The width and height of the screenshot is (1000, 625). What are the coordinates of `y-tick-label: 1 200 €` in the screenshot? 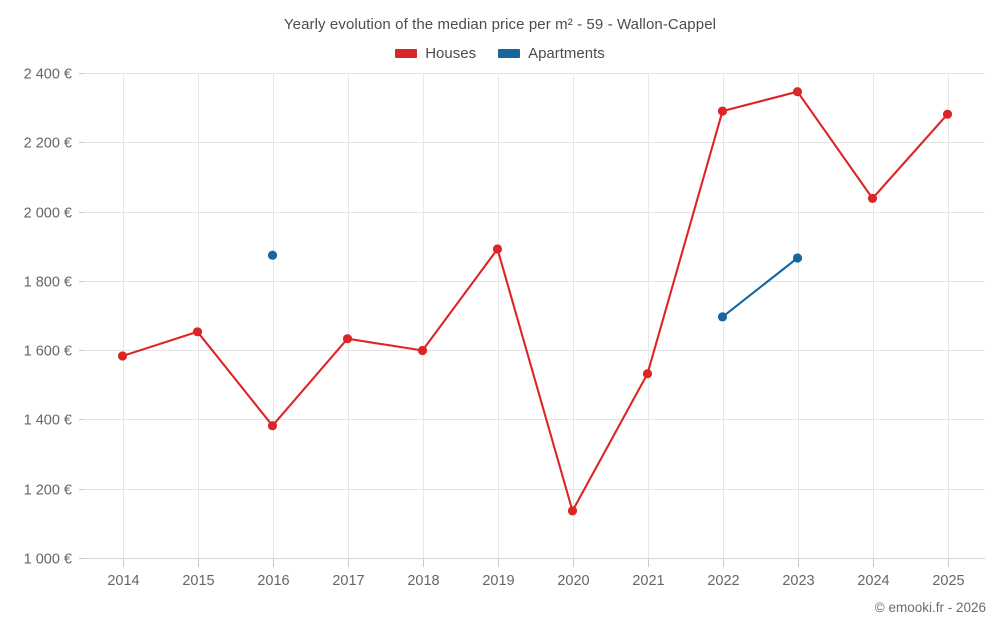 It's located at (48, 491).